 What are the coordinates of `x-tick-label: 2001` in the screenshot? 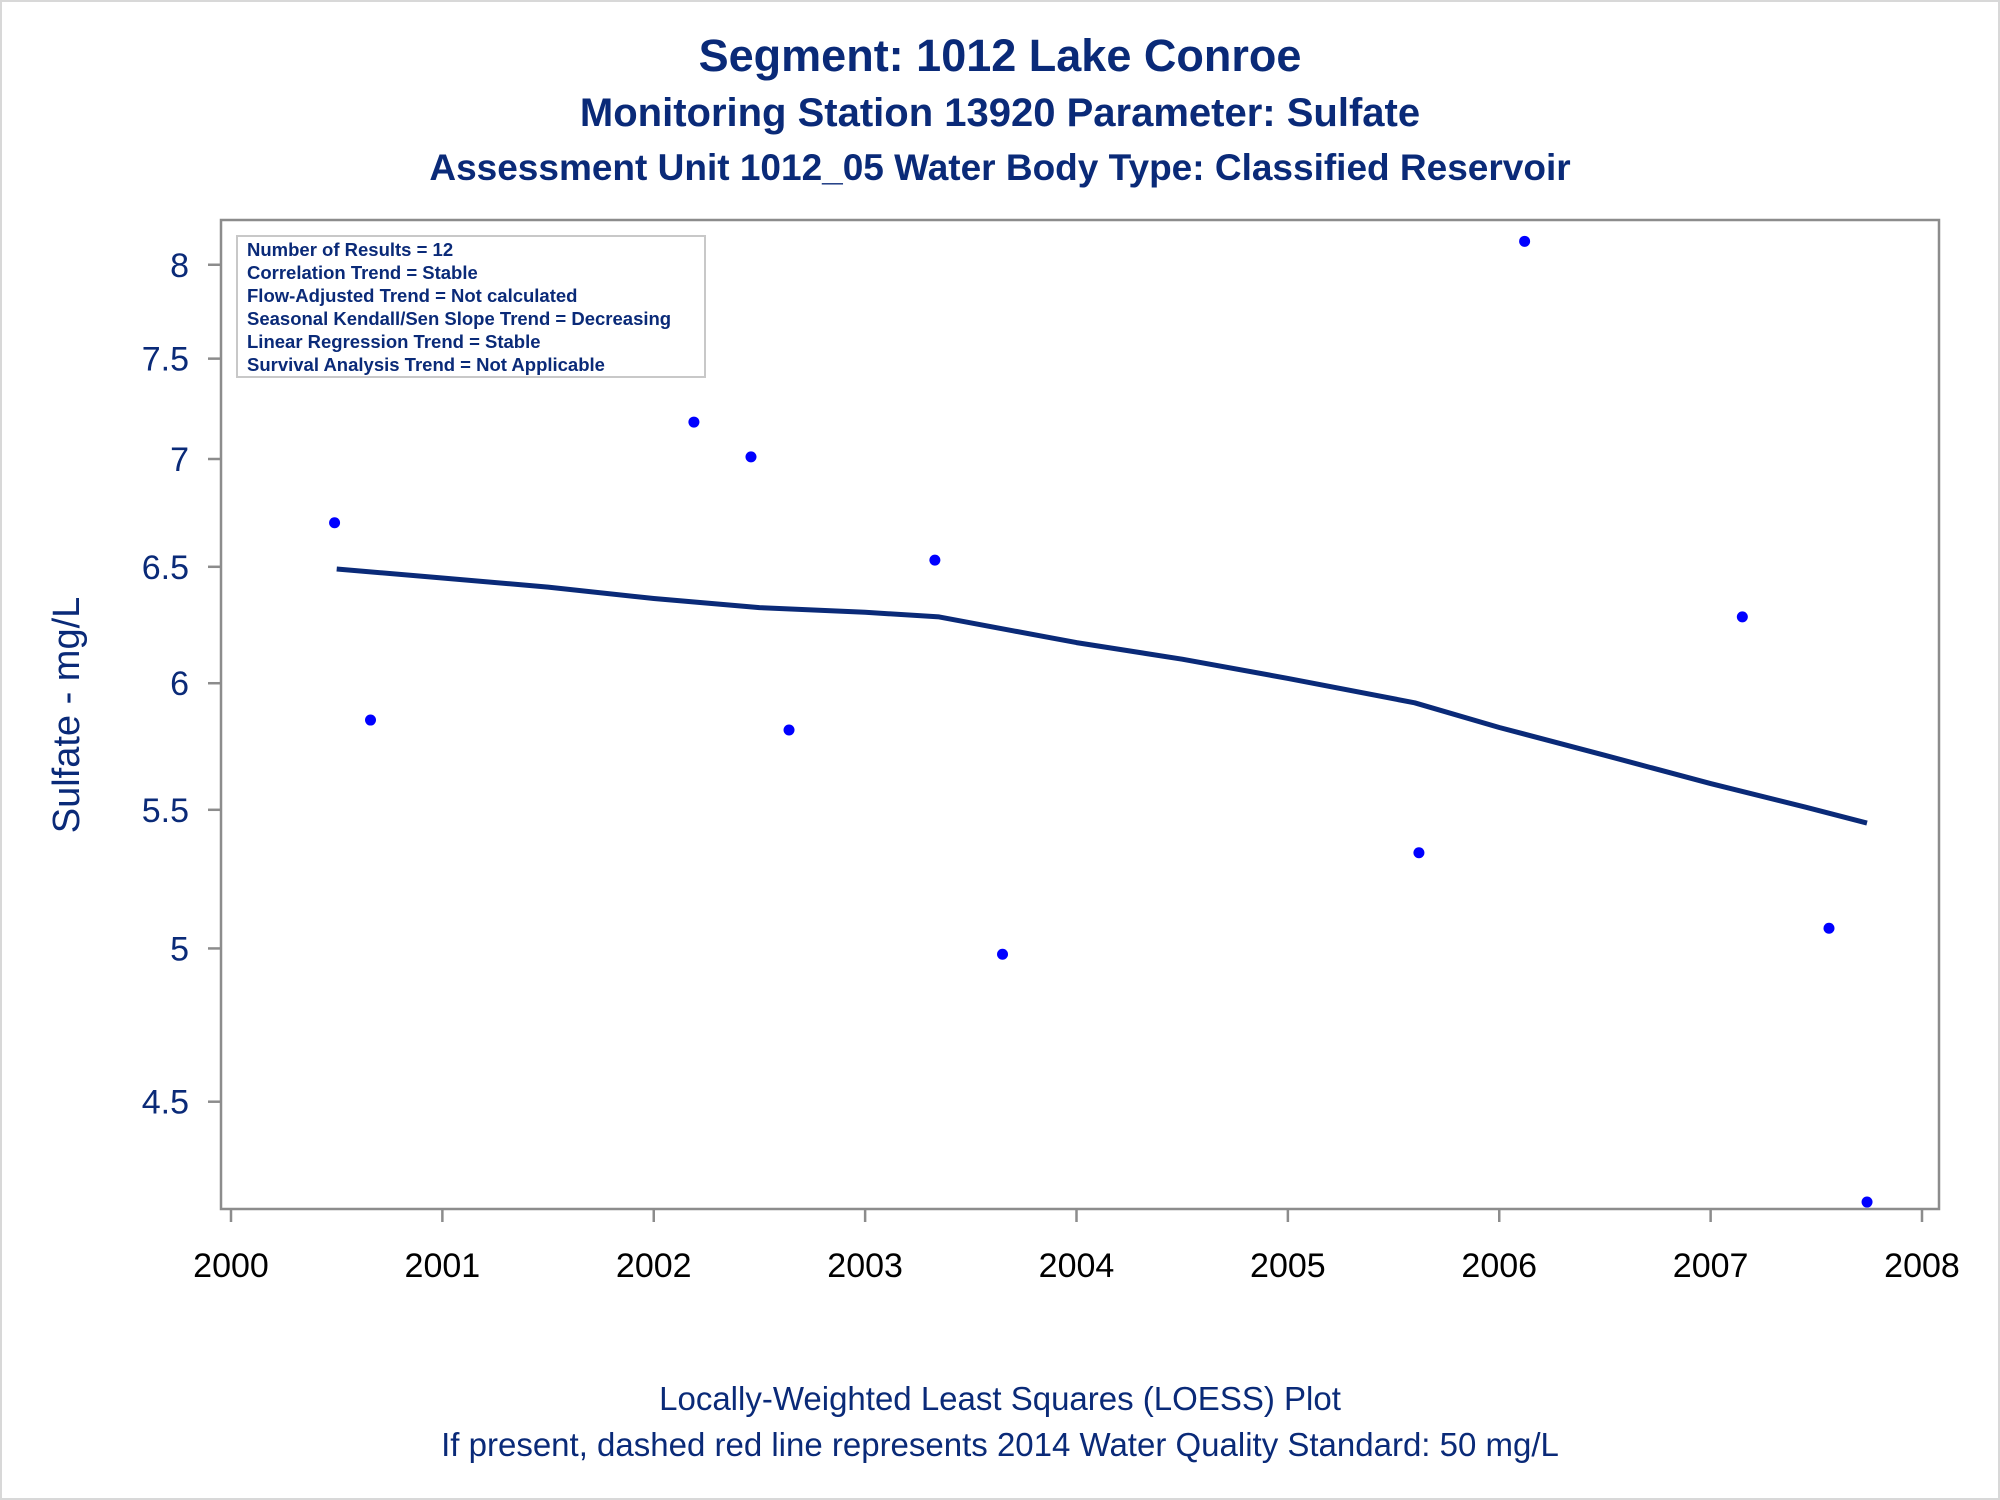 It's located at (443, 1266).